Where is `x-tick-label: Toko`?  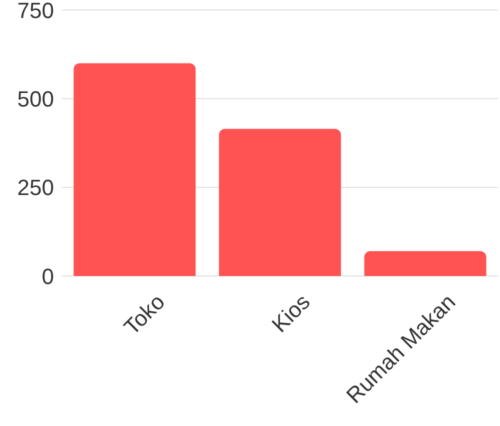 x-tick-label: Toko is located at coordinates (144, 314).